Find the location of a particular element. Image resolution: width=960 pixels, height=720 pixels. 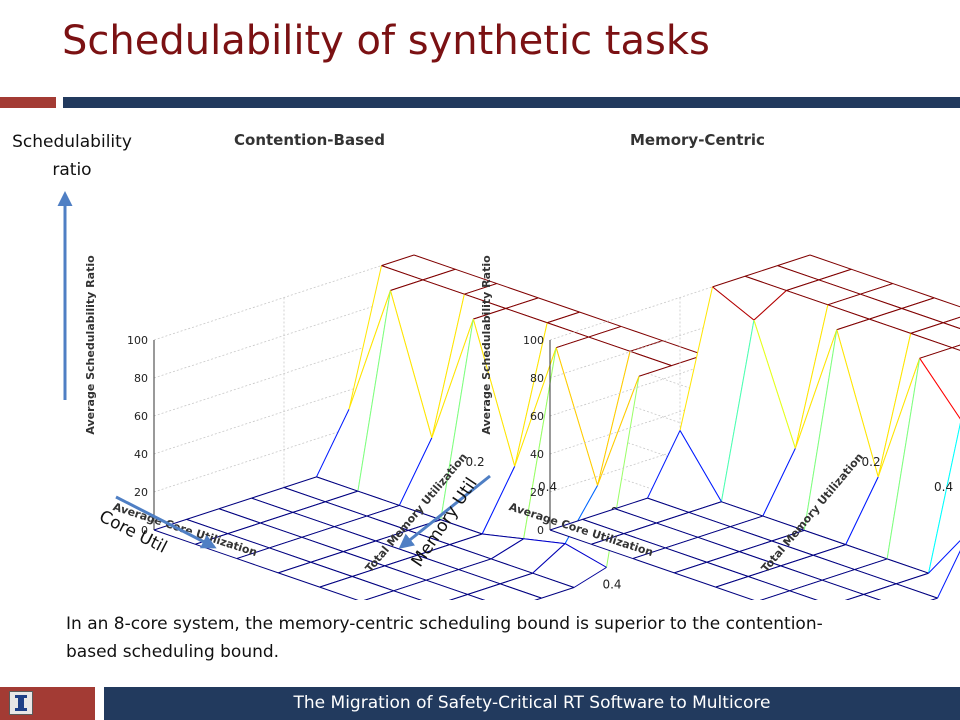

memory-util-arrow is located at coordinates (444, 511).